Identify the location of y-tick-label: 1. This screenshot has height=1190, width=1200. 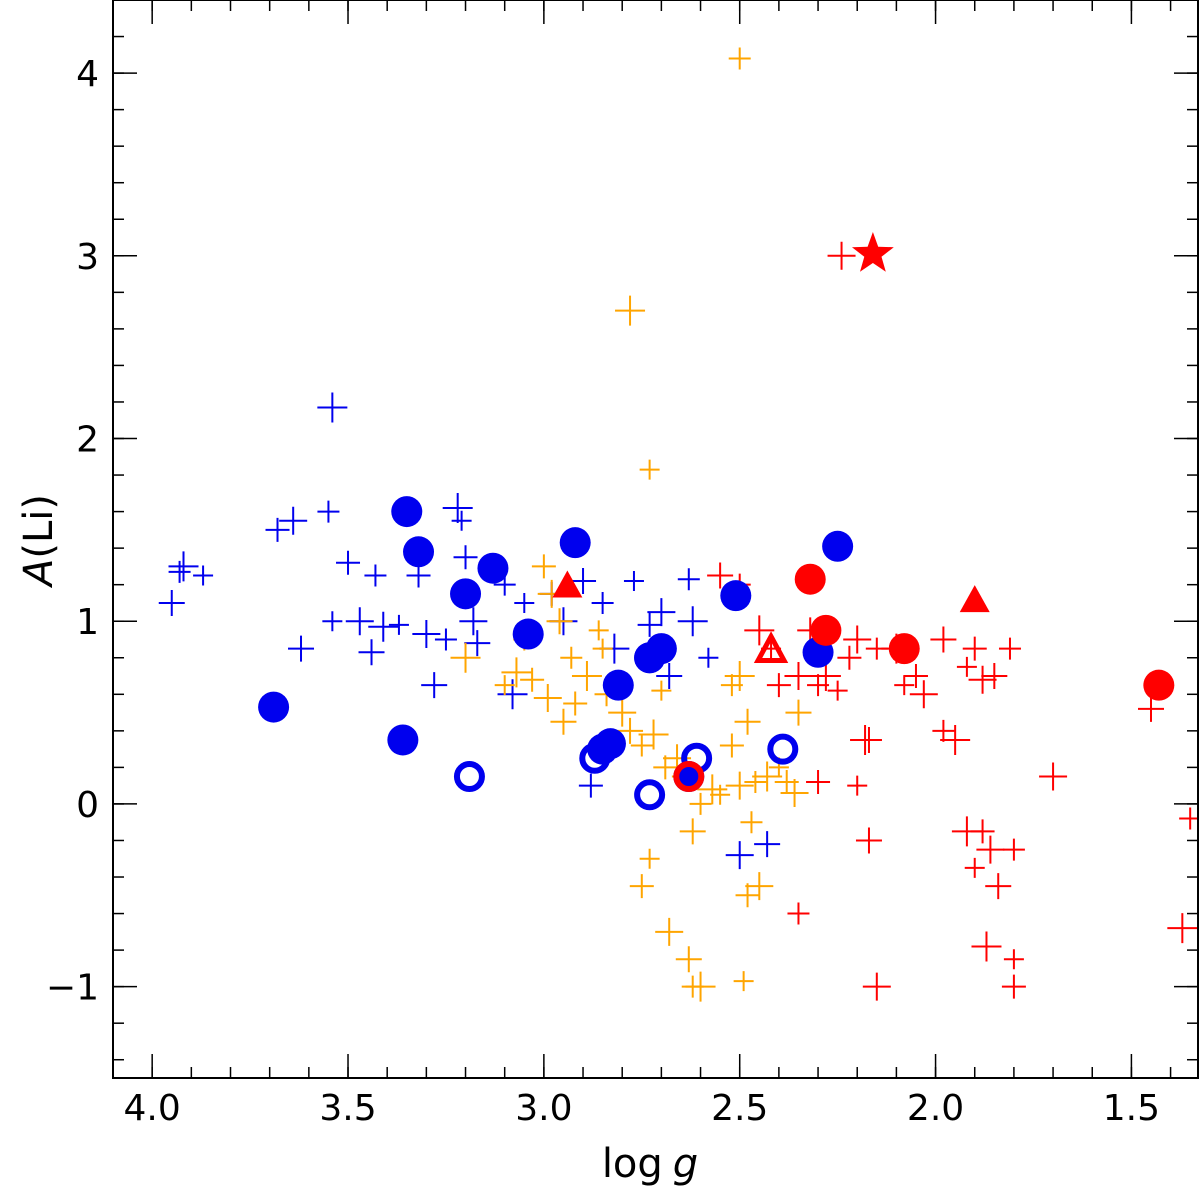
(87, 622).